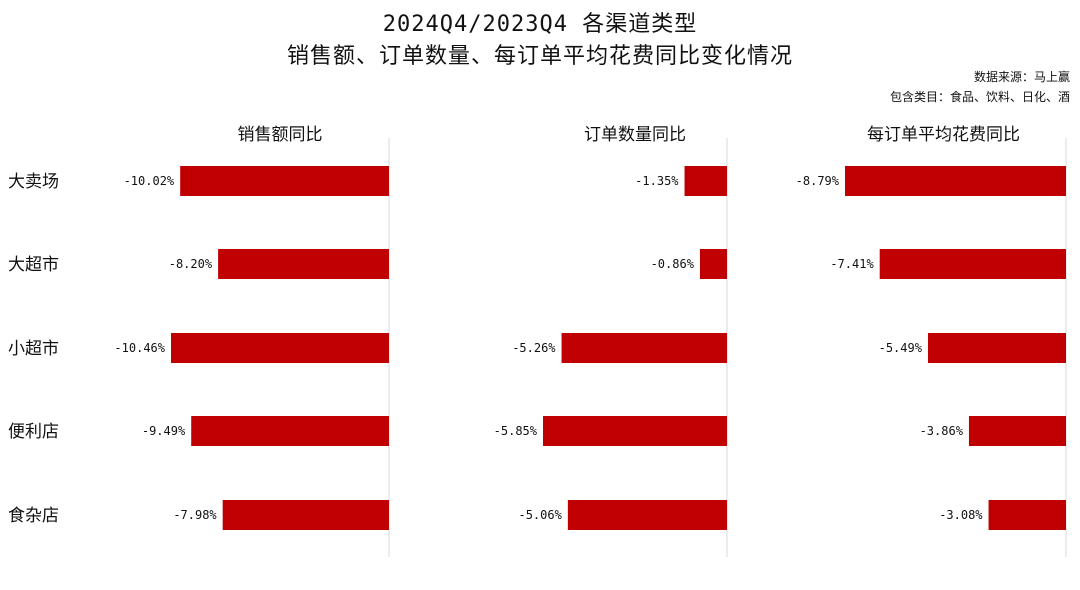 The image size is (1080, 590). I want to click on category-label: 便利店, so click(33, 432).